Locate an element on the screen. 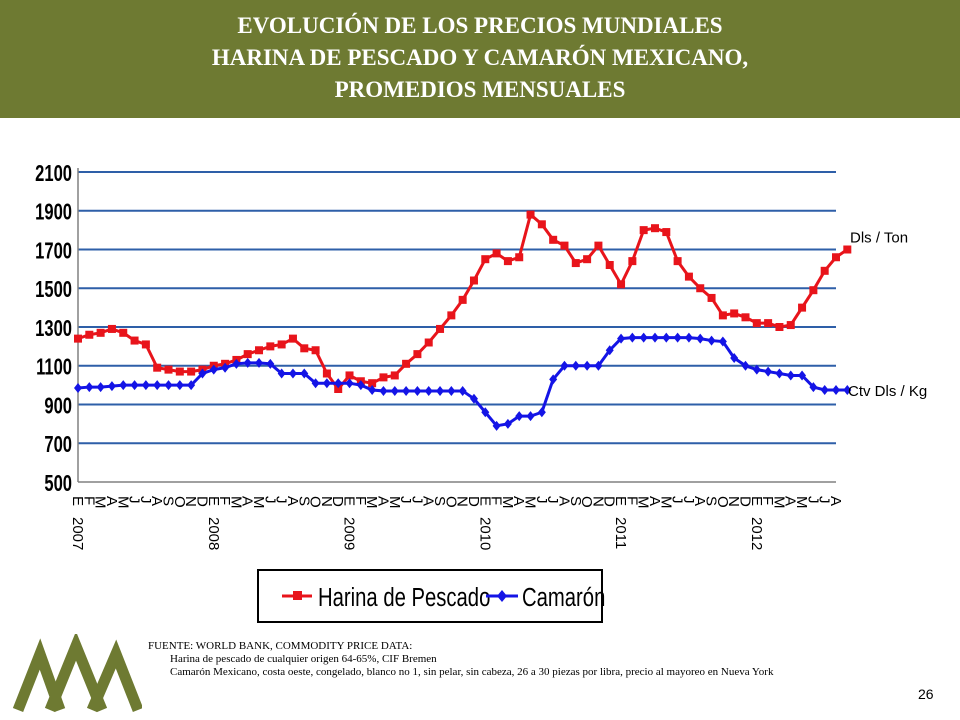 This screenshot has width=960, height=720. legend-box is located at coordinates (430, 596).